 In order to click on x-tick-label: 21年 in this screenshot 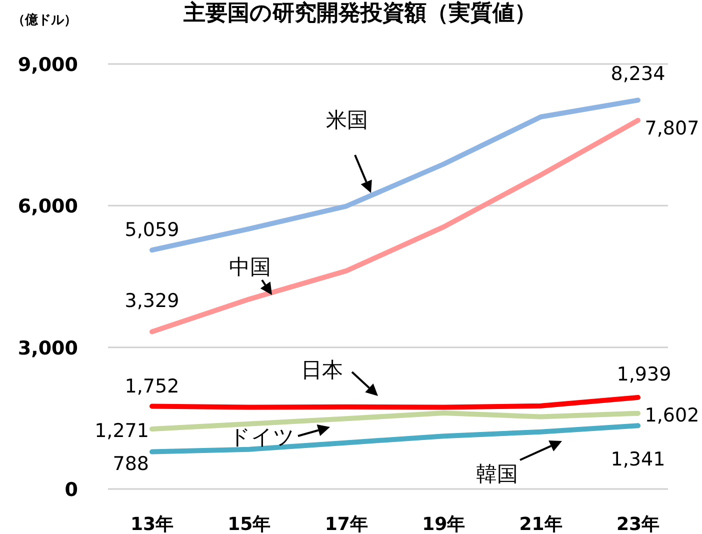, I will do `click(540, 524)`.